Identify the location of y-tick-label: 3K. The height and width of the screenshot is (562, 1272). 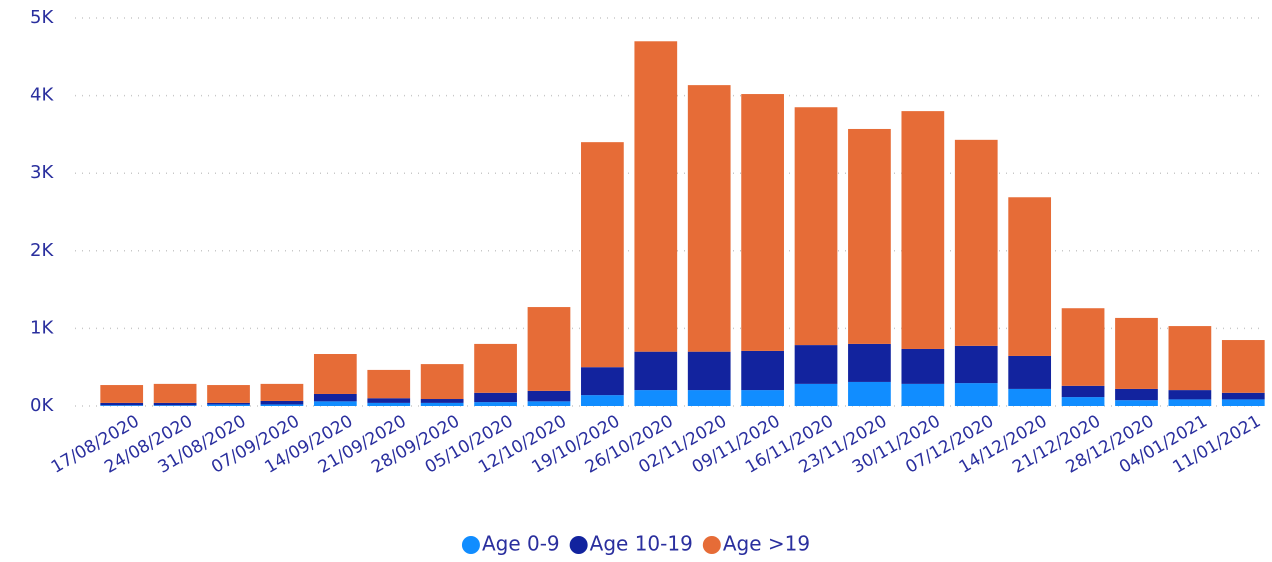
(42, 172).